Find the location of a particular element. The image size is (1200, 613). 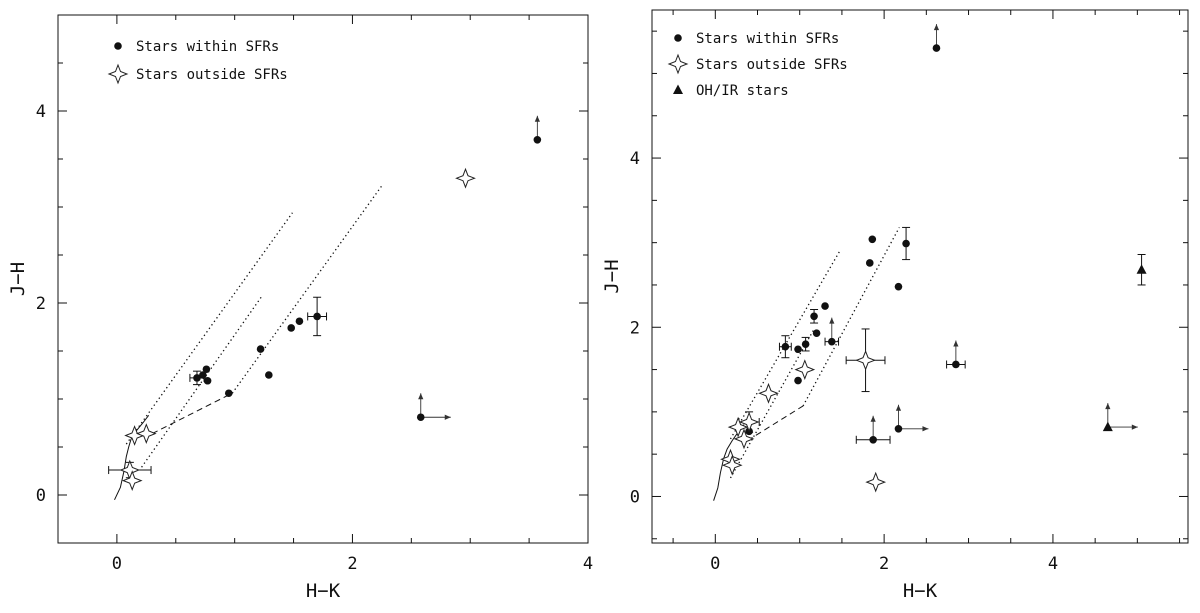

legend-label: OH/IR stars is located at coordinates (742, 91).